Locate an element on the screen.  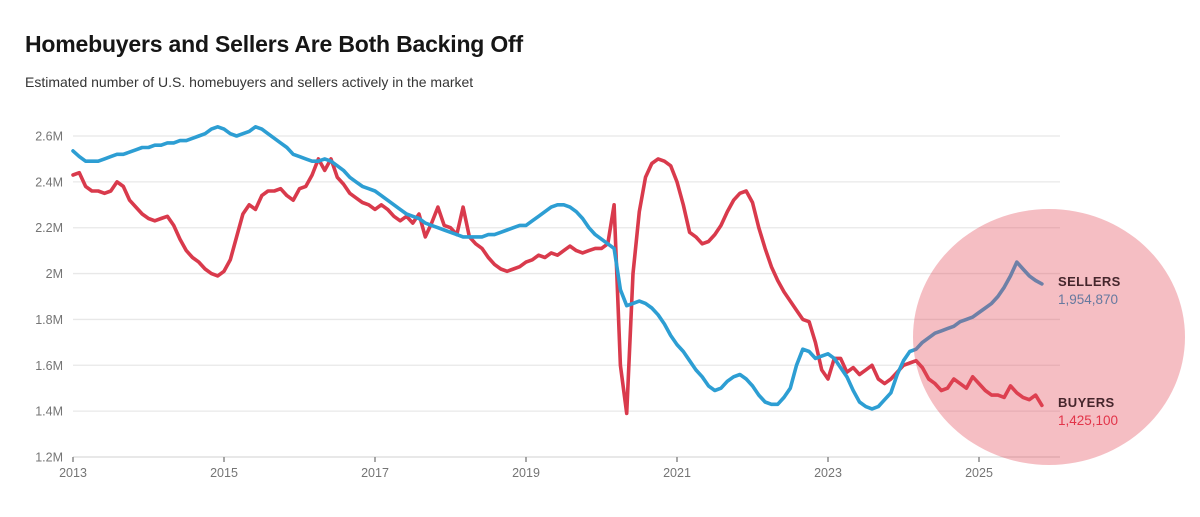
y-axis-labels: 2.6M 2.4M 2.2M 2M 1.8M 1.6M 1.4M 1.2M is located at coordinates (49, 297).